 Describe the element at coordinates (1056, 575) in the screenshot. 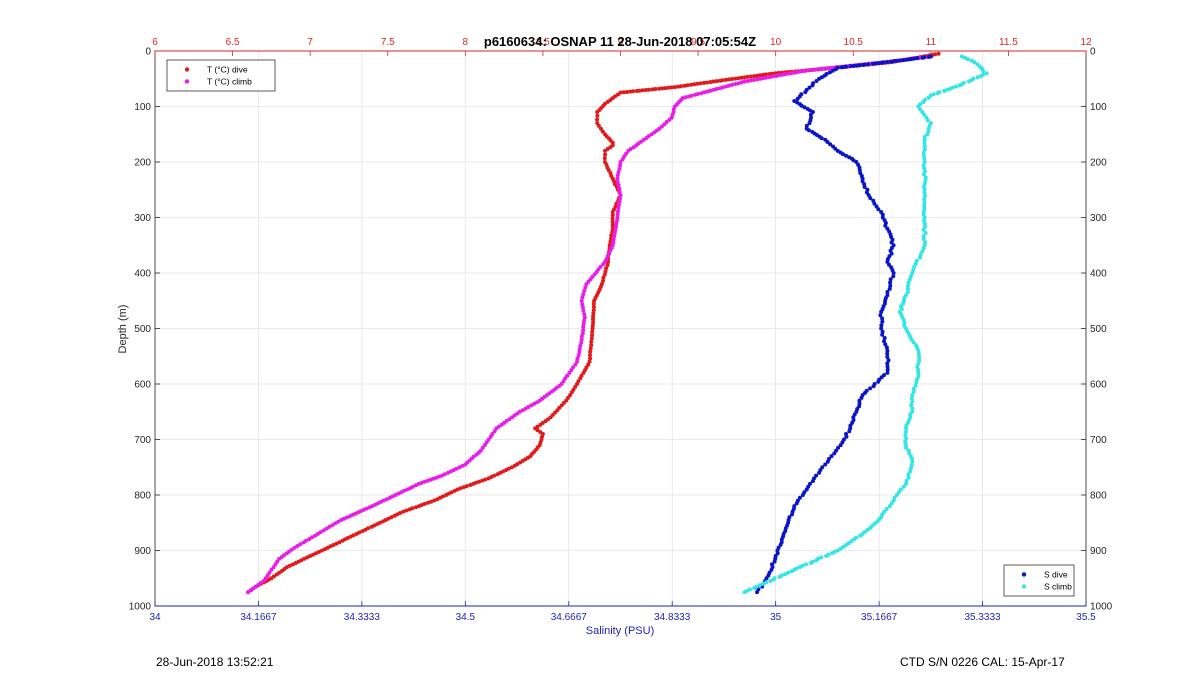

I see `legend-label: S dive` at that location.